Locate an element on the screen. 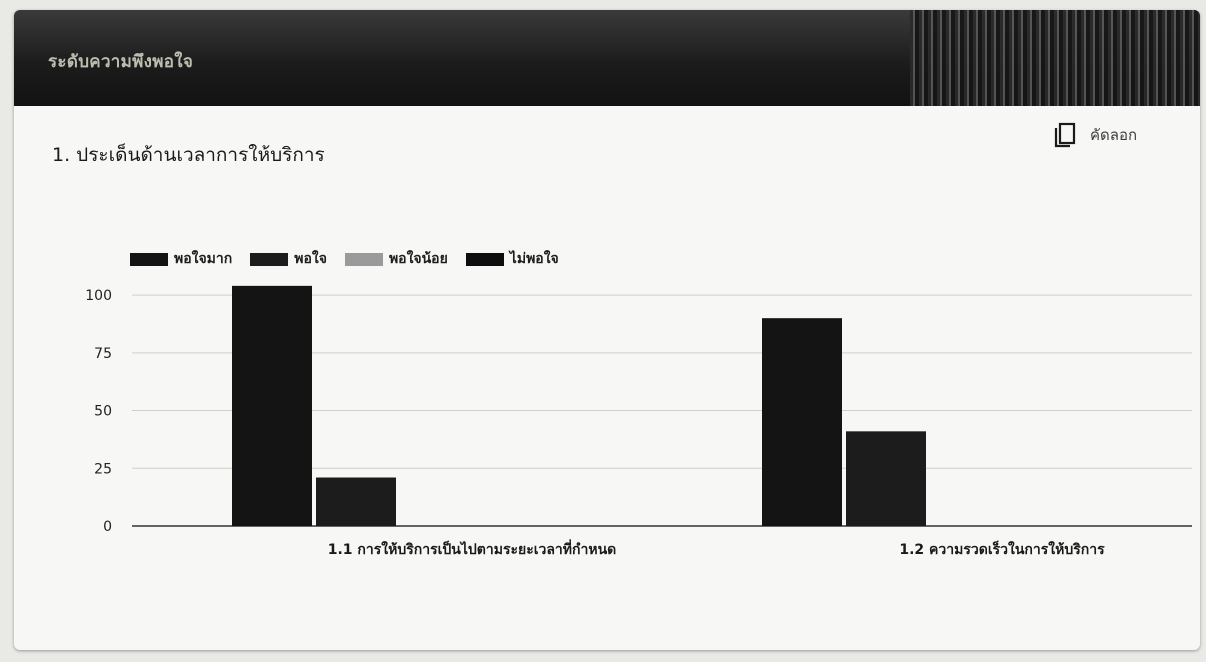 The width and height of the screenshot is (1206, 662). header-title: ระดับความพึงพอใจ is located at coordinates (121, 62).